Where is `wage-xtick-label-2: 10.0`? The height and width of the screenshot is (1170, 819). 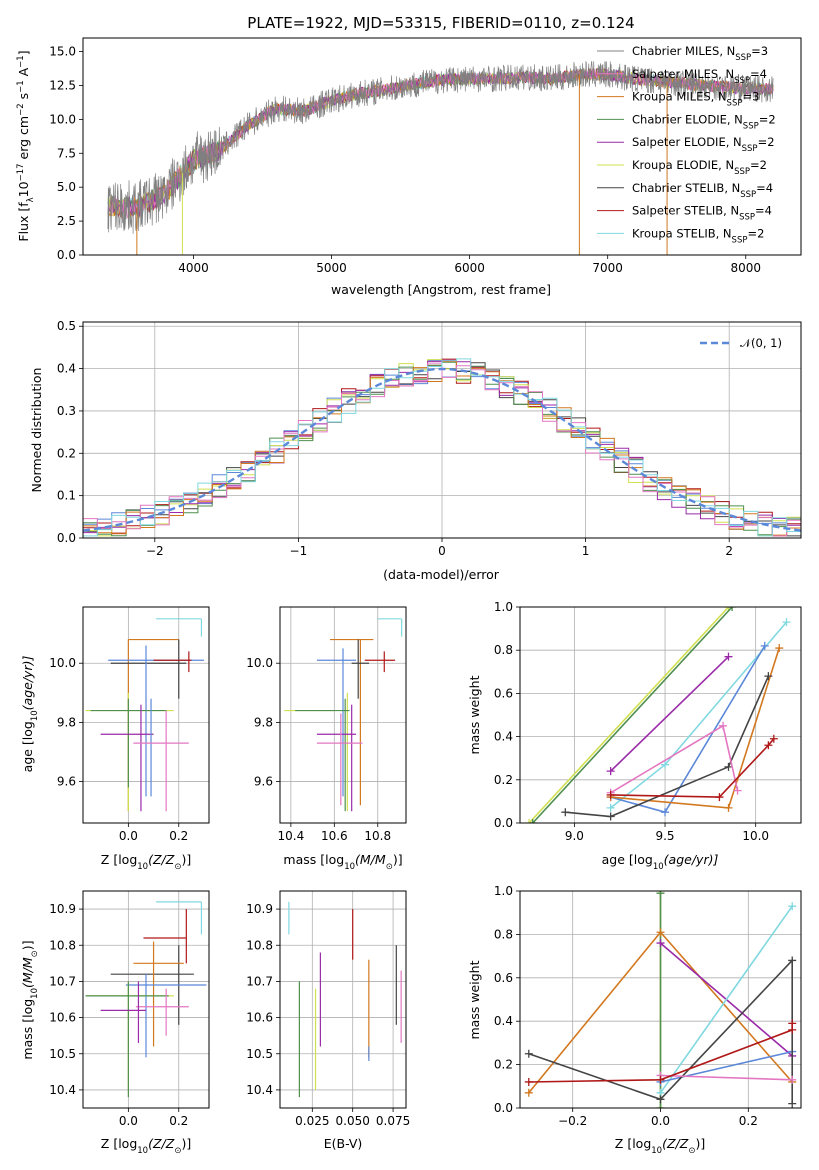 wage-xtick-label-2: 10.0 is located at coordinates (755, 836).